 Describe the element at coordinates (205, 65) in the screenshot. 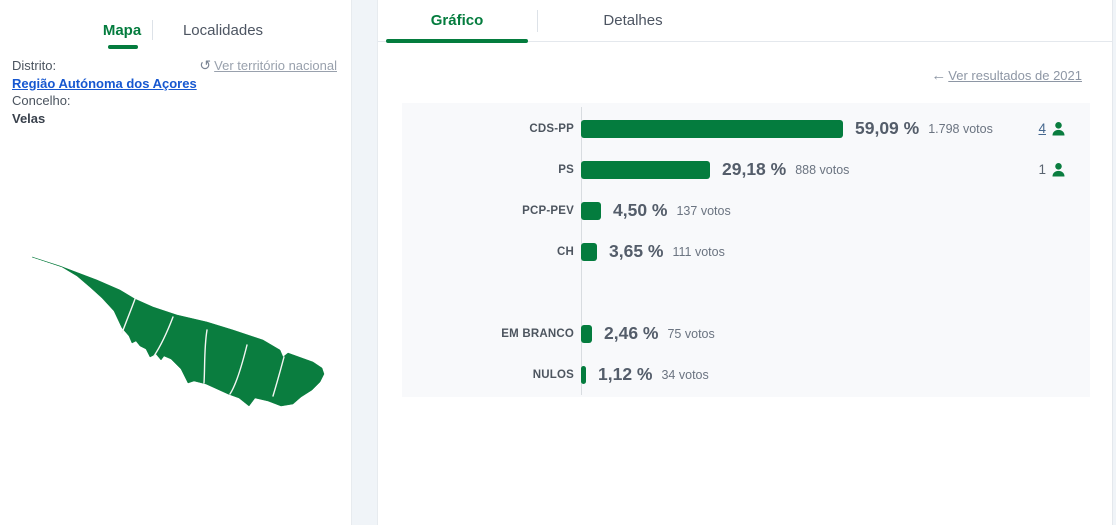

I see `undo-icon: ↺` at that location.